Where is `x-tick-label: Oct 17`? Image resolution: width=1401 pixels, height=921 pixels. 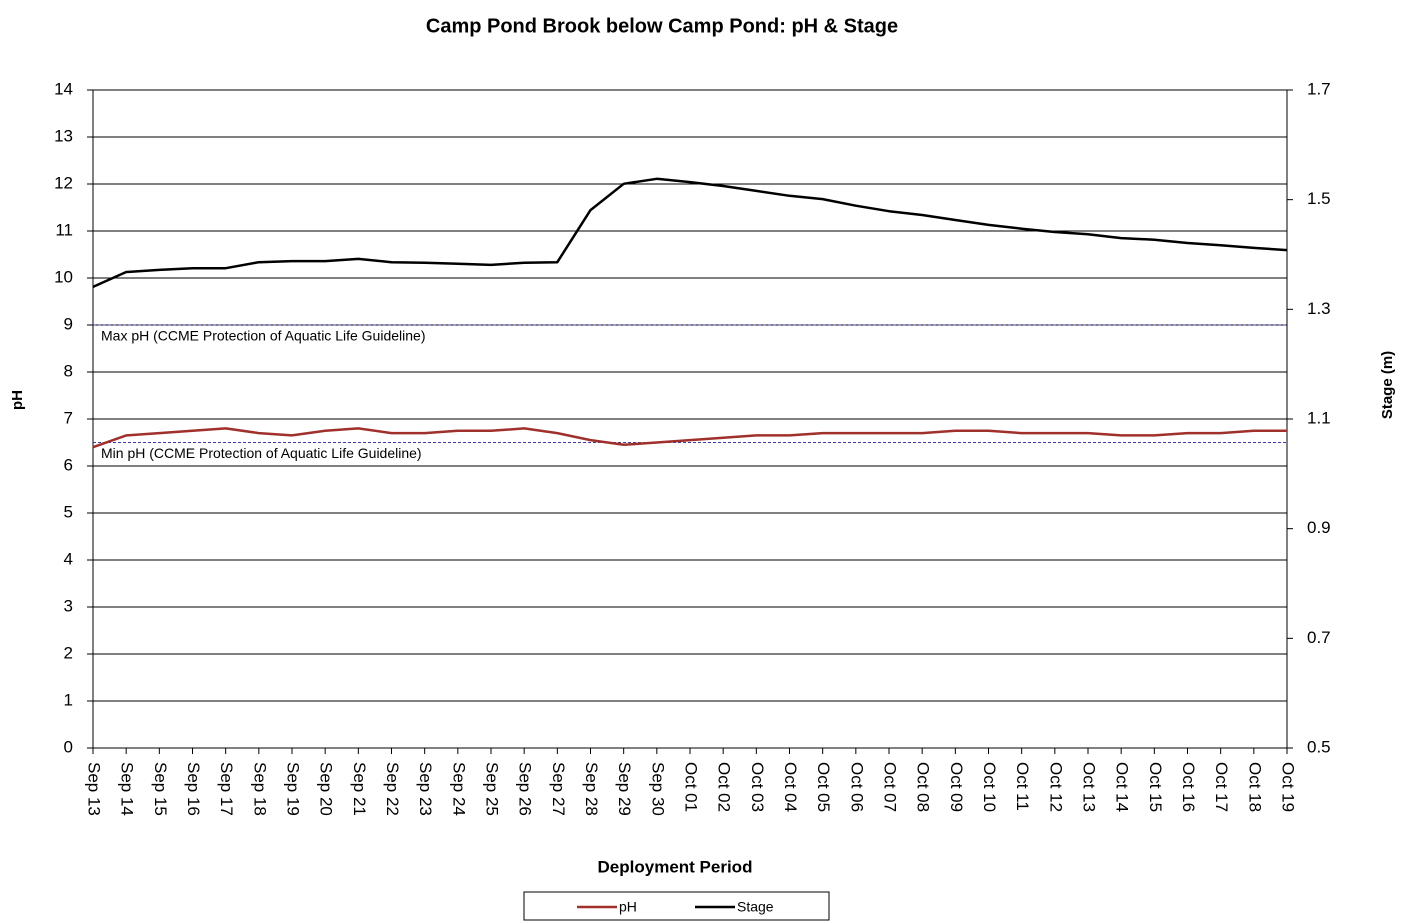 x-tick-label: Oct 17 is located at coordinates (1221, 787).